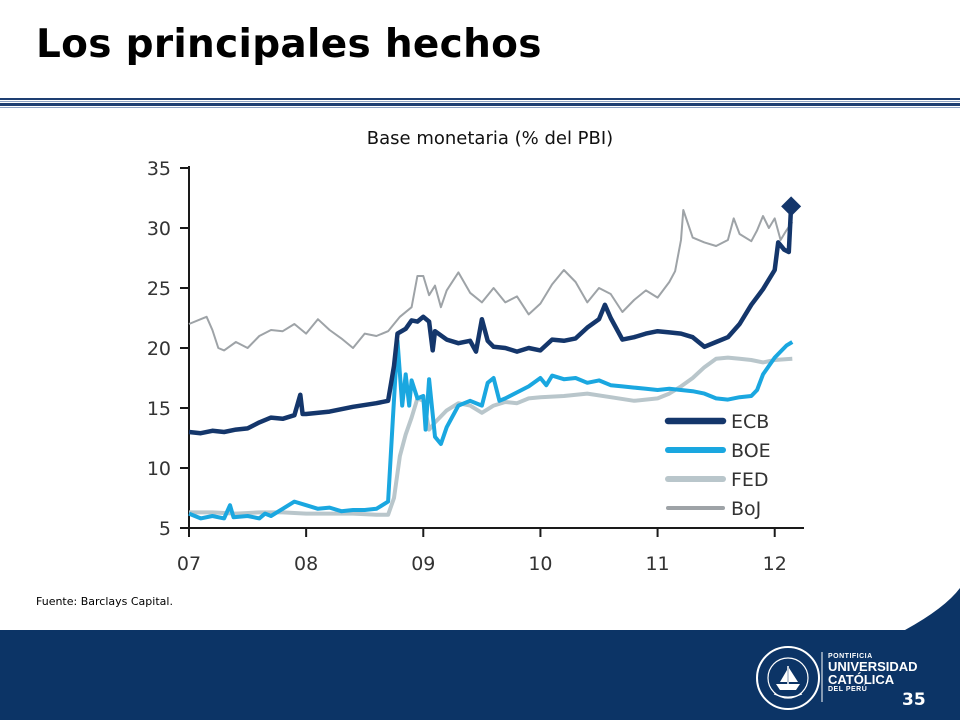 This screenshot has width=960, height=720. What do you see at coordinates (159, 349) in the screenshot?
I see `y-tick-label: 20` at bounding box center [159, 349].